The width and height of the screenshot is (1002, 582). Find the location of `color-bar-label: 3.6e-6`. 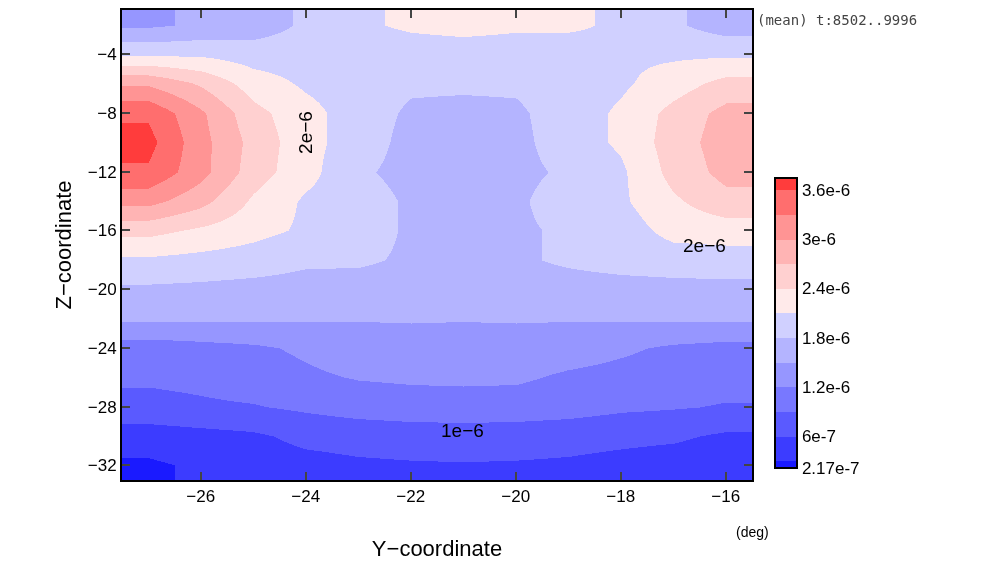

color-bar-label: 3.6e-6 is located at coordinates (826, 190).